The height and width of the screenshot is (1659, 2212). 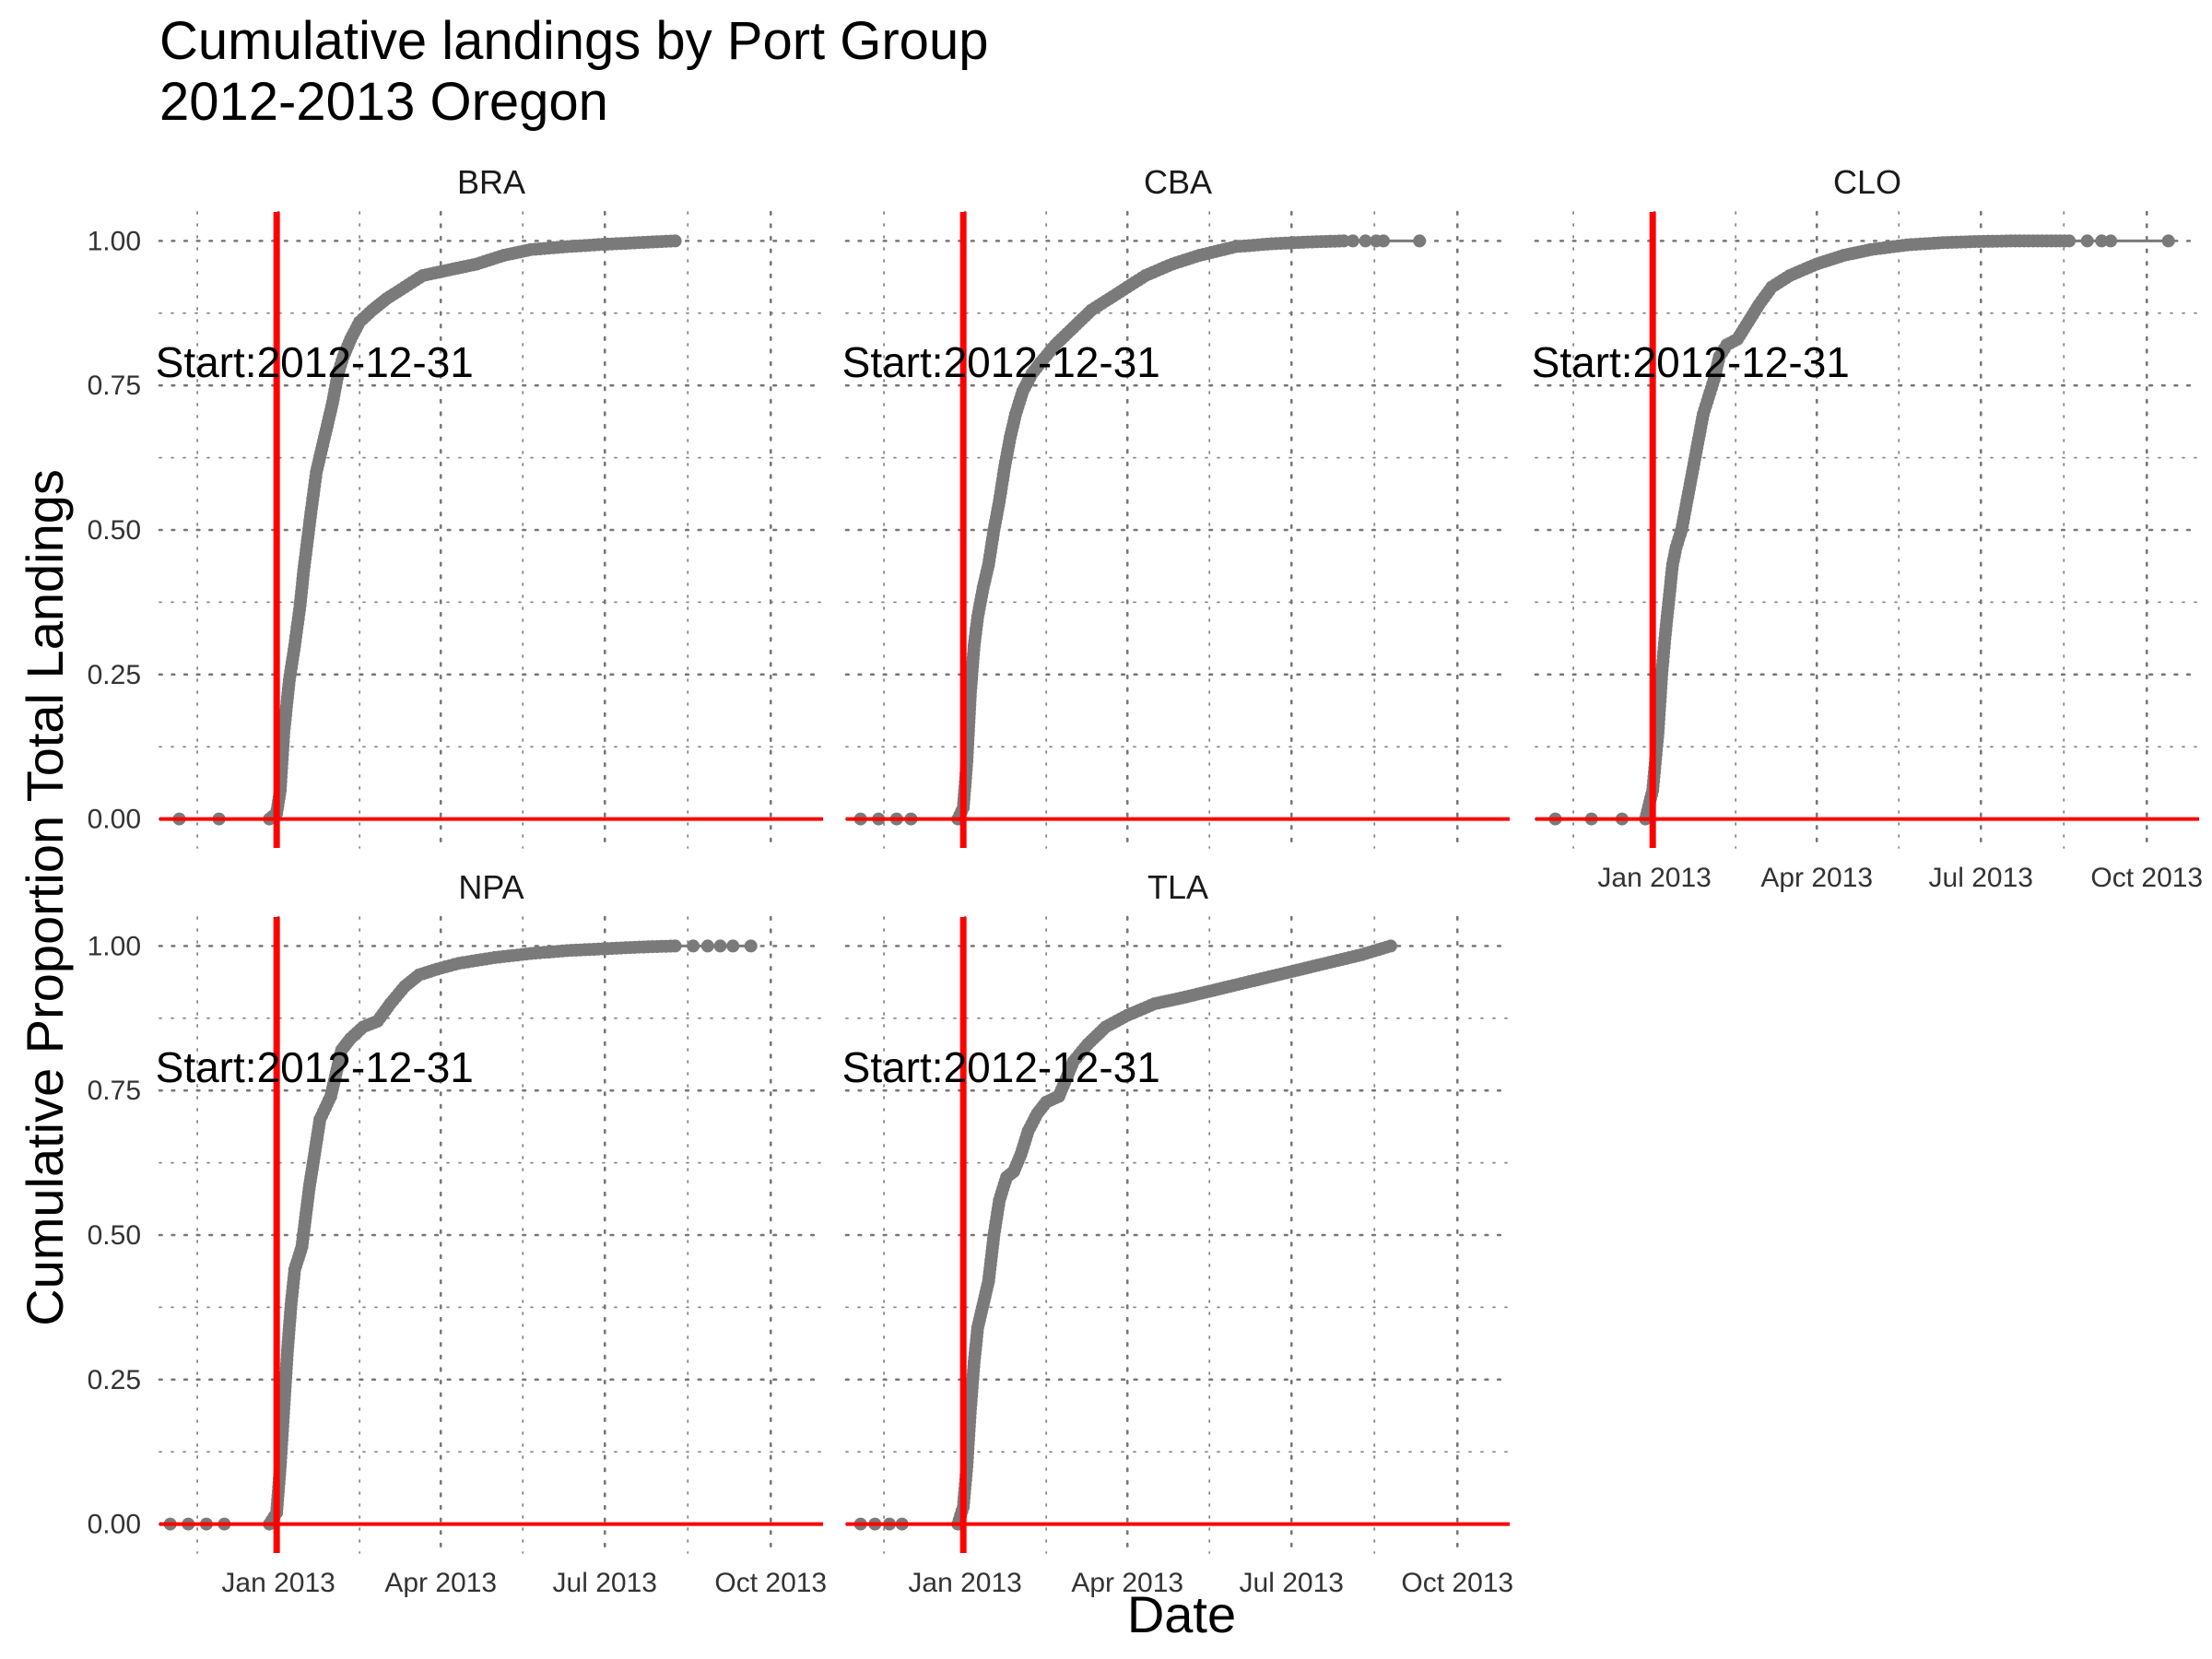 I want to click on chart-subtitle: 2012-2013 Oregon, so click(x=383, y=102).